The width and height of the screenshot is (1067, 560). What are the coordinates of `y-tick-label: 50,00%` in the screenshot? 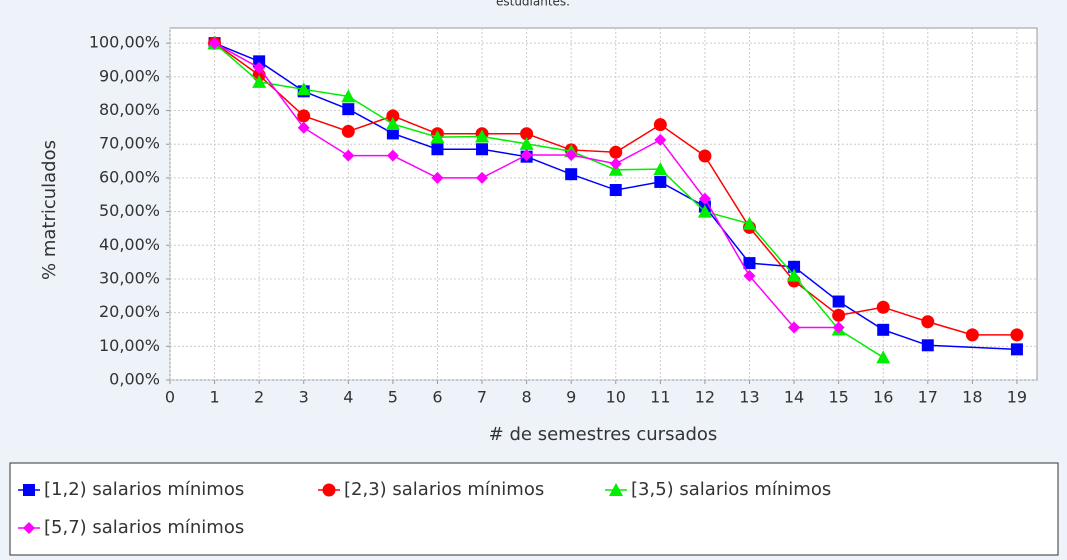 It's located at (129, 210).